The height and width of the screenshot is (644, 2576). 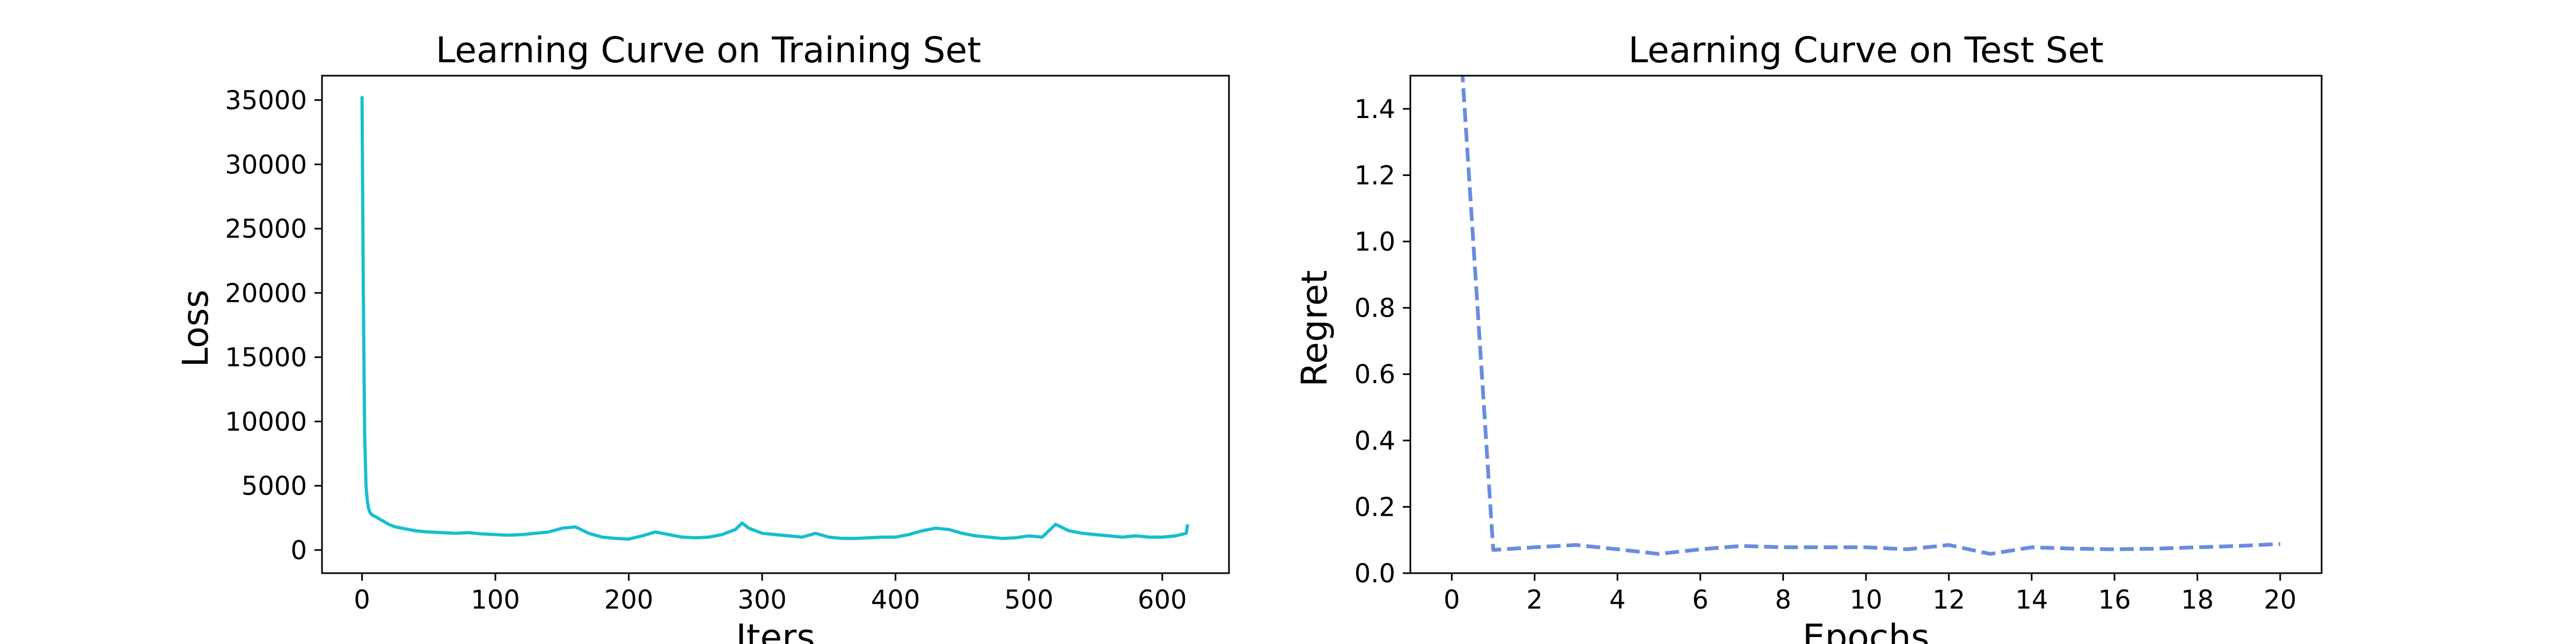 What do you see at coordinates (495, 600) in the screenshot?
I see `x-tick-label: 100` at bounding box center [495, 600].